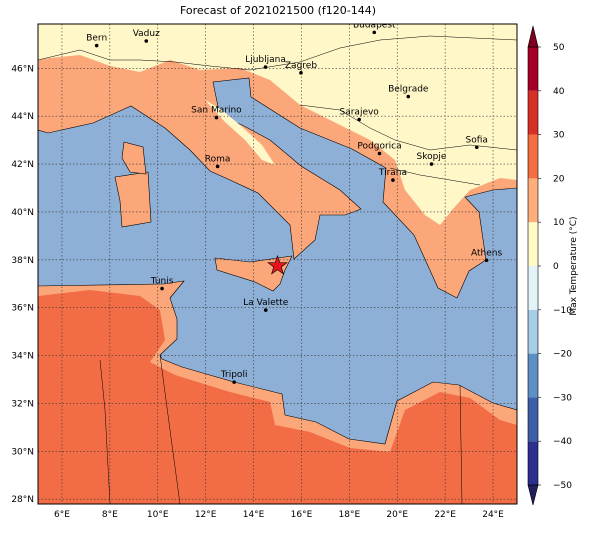  I want to click on y-tick-label: 46°N, so click(22, 69).